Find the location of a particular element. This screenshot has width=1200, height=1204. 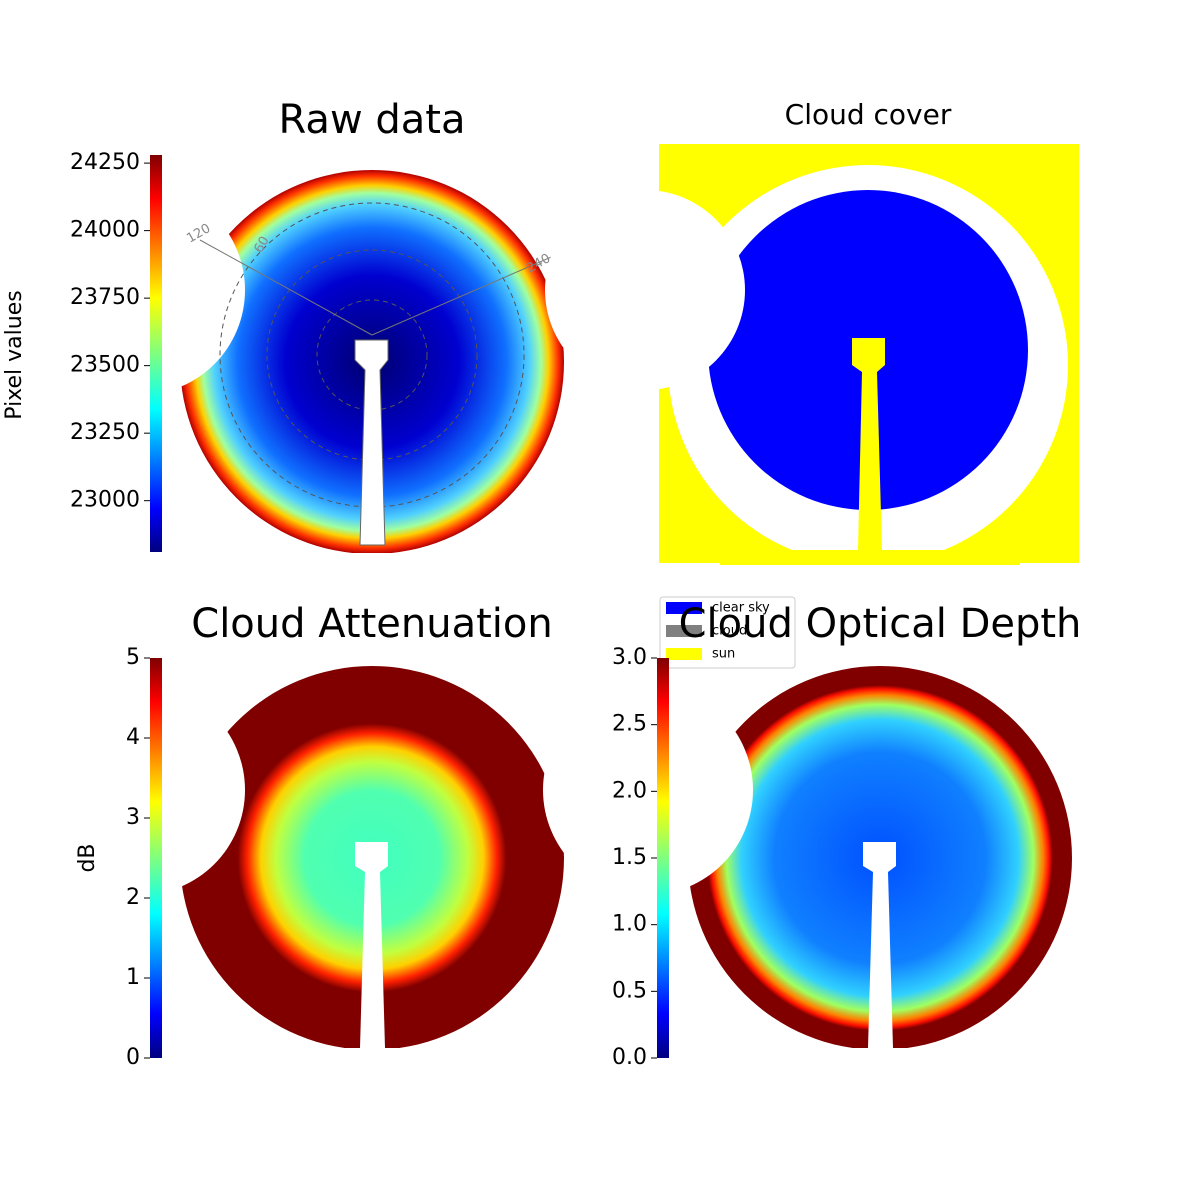

colorbar-tick-label: 3.0 is located at coordinates (629, 657).